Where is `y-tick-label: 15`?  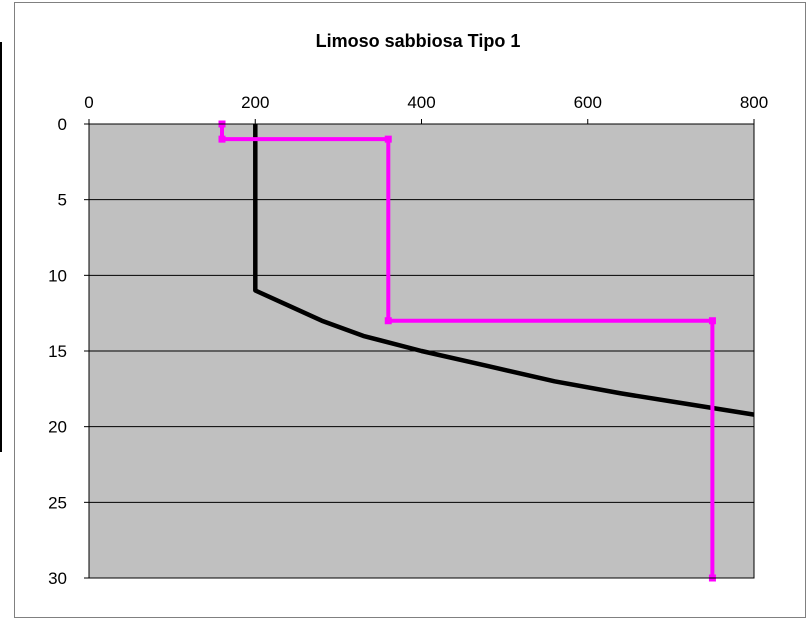
y-tick-label: 15 is located at coordinates (57, 351).